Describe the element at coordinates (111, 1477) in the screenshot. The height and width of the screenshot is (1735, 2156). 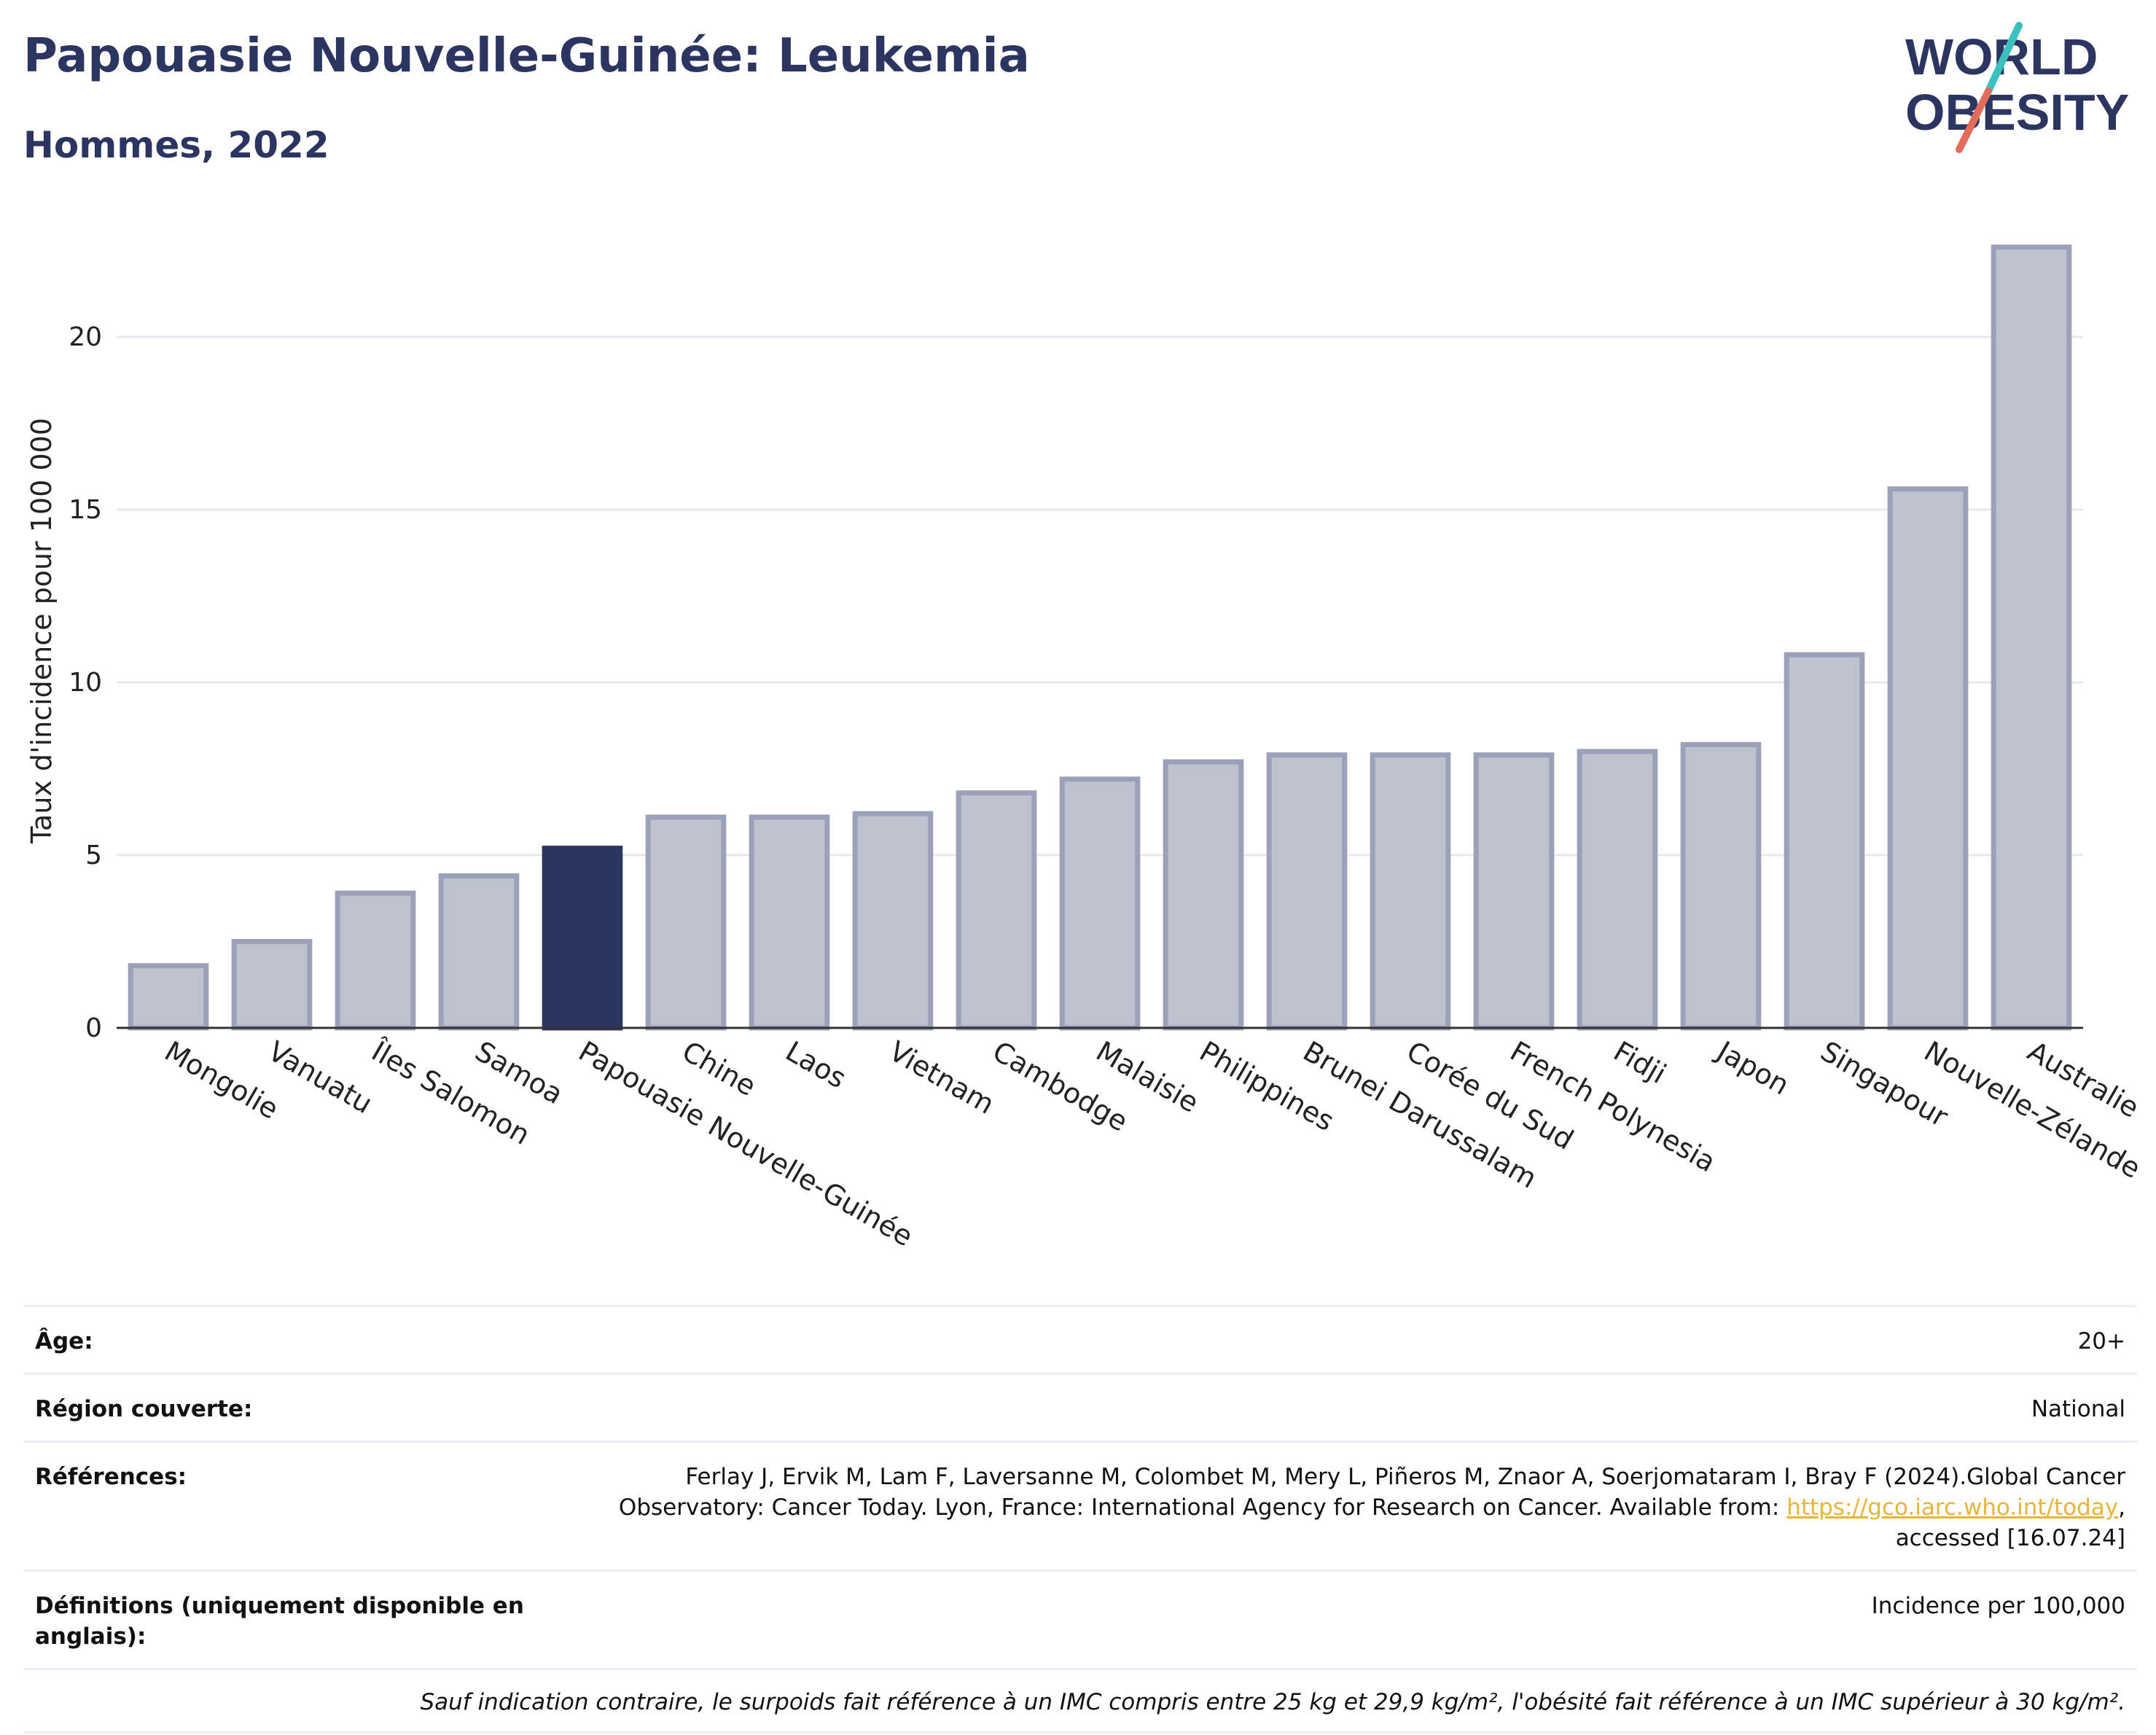
I see `references-label: Références:` at that location.